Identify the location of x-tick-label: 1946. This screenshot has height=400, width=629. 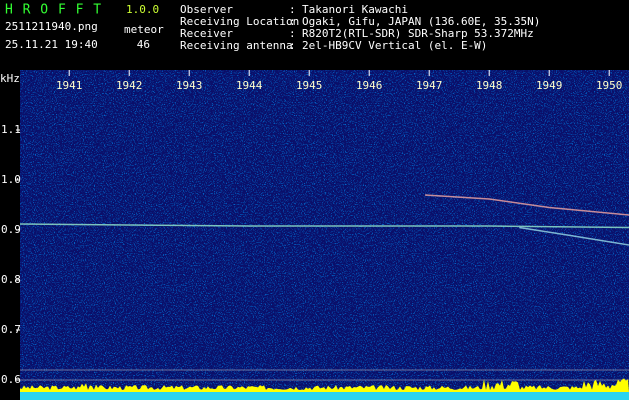
(369, 85).